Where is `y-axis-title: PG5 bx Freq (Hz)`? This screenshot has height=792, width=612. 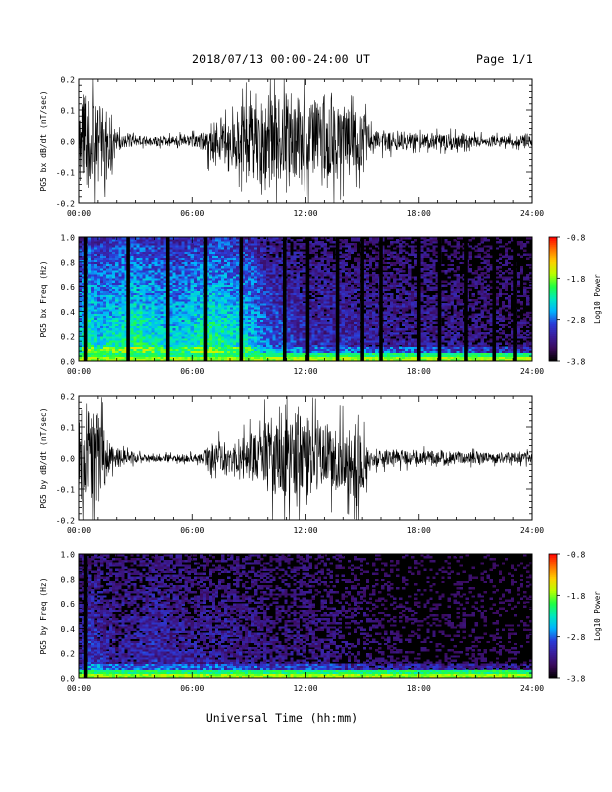 y-axis-title: PG5 bx Freq (Hz) is located at coordinates (43, 298).